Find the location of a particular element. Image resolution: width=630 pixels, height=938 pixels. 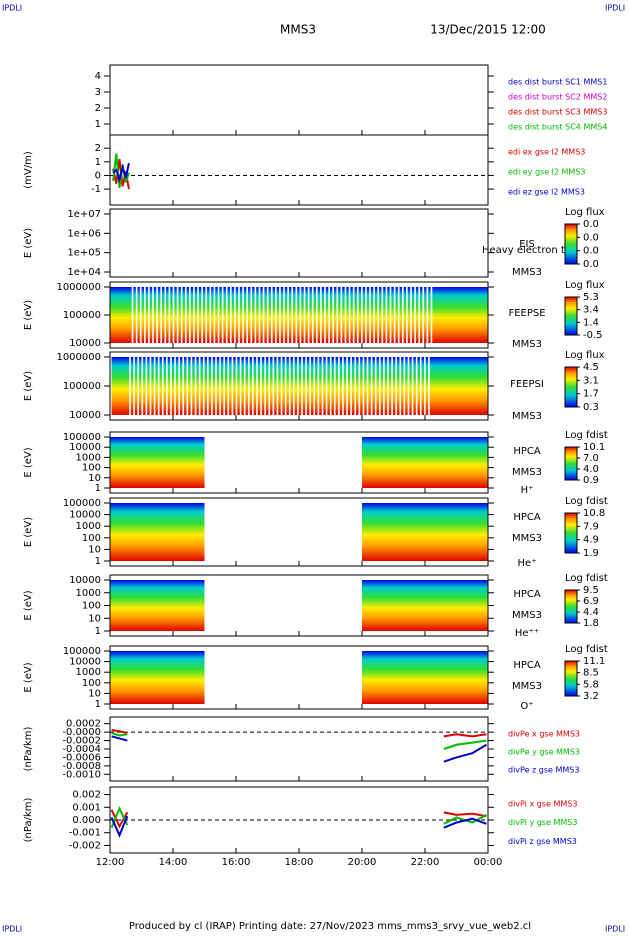

panel-label: H⁺ is located at coordinates (527, 490).